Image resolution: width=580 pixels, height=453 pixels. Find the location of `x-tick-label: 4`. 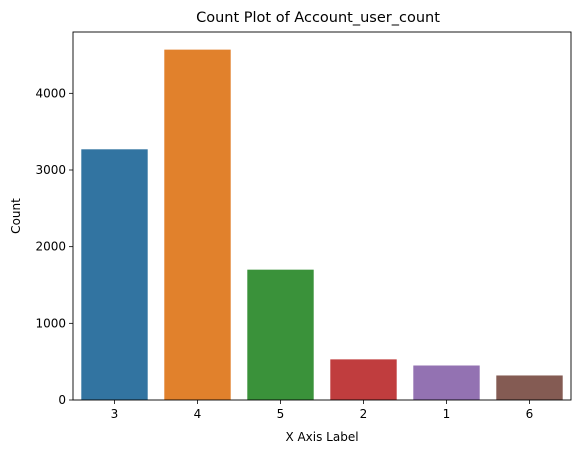

x-tick-label: 4 is located at coordinates (198, 414).